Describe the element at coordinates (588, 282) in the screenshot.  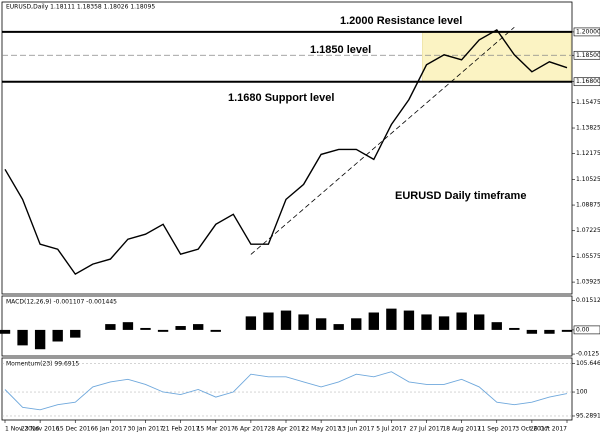
I see `y-tick-label: 1.03925` at that location.